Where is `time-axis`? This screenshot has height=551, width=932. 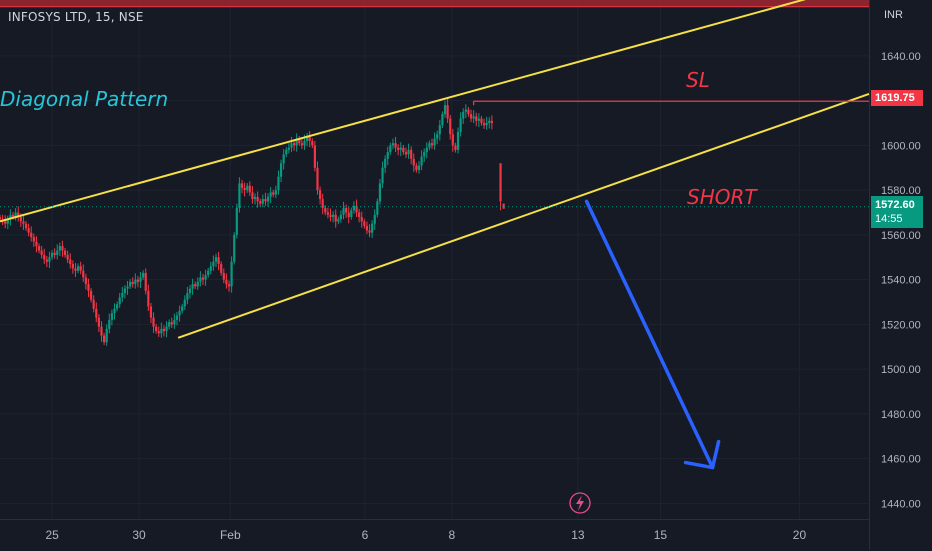
time-axis is located at coordinates (434, 535).